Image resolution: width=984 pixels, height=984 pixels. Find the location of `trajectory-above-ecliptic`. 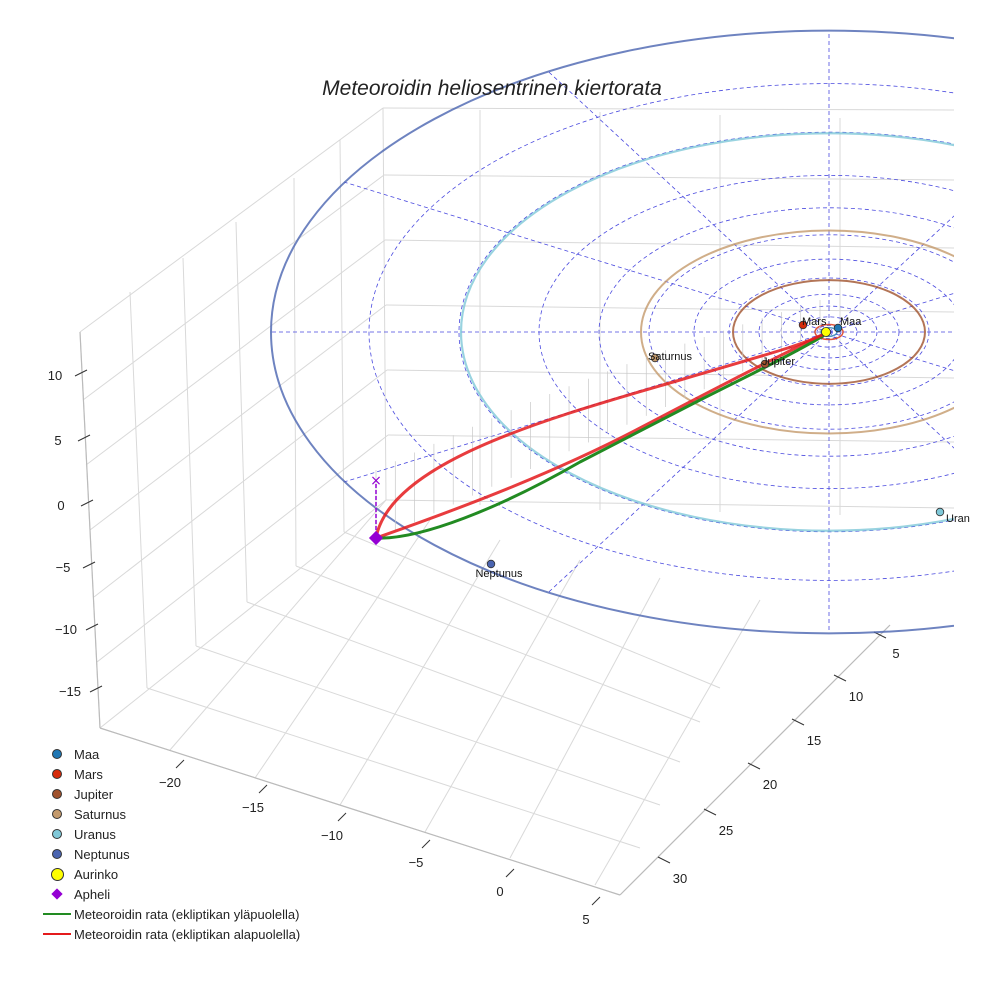

trajectory-above-ecliptic is located at coordinates (602, 435).